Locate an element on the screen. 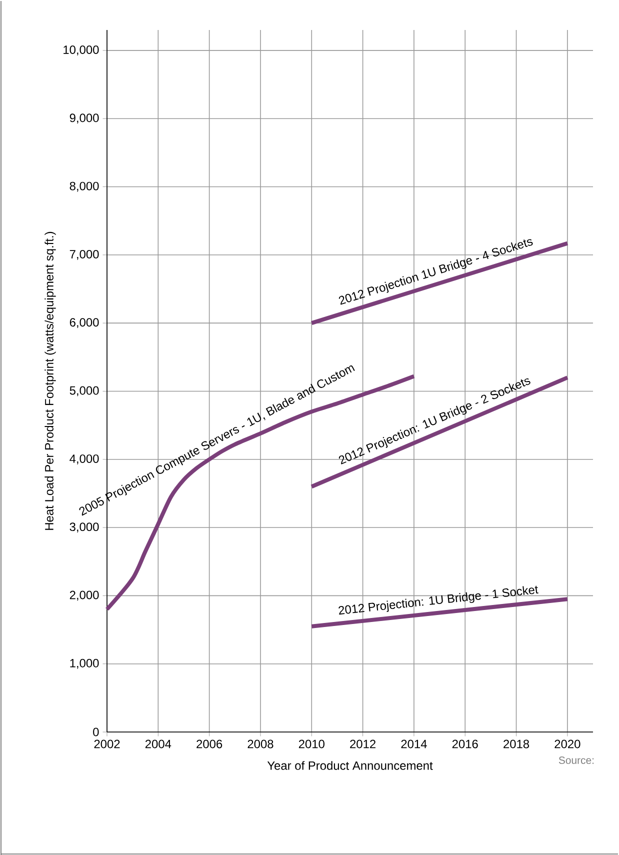 This screenshot has width=619, height=855. x-tick-label: 2002 is located at coordinates (107, 744).